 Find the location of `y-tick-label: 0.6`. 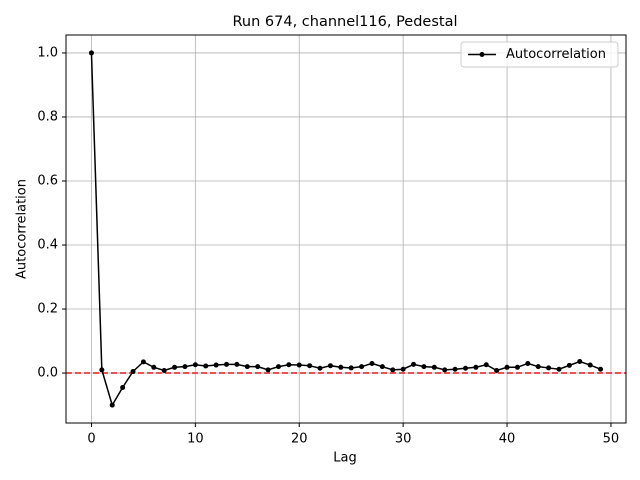

y-tick-label: 0.6 is located at coordinates (47, 180).